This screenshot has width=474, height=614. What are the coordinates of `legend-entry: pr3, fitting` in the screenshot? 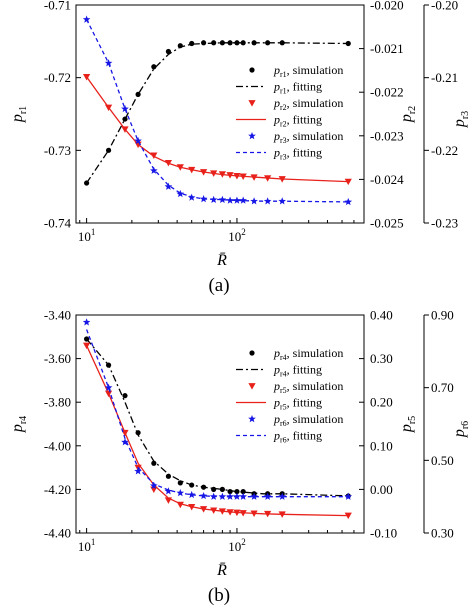 It's located at (297, 154).